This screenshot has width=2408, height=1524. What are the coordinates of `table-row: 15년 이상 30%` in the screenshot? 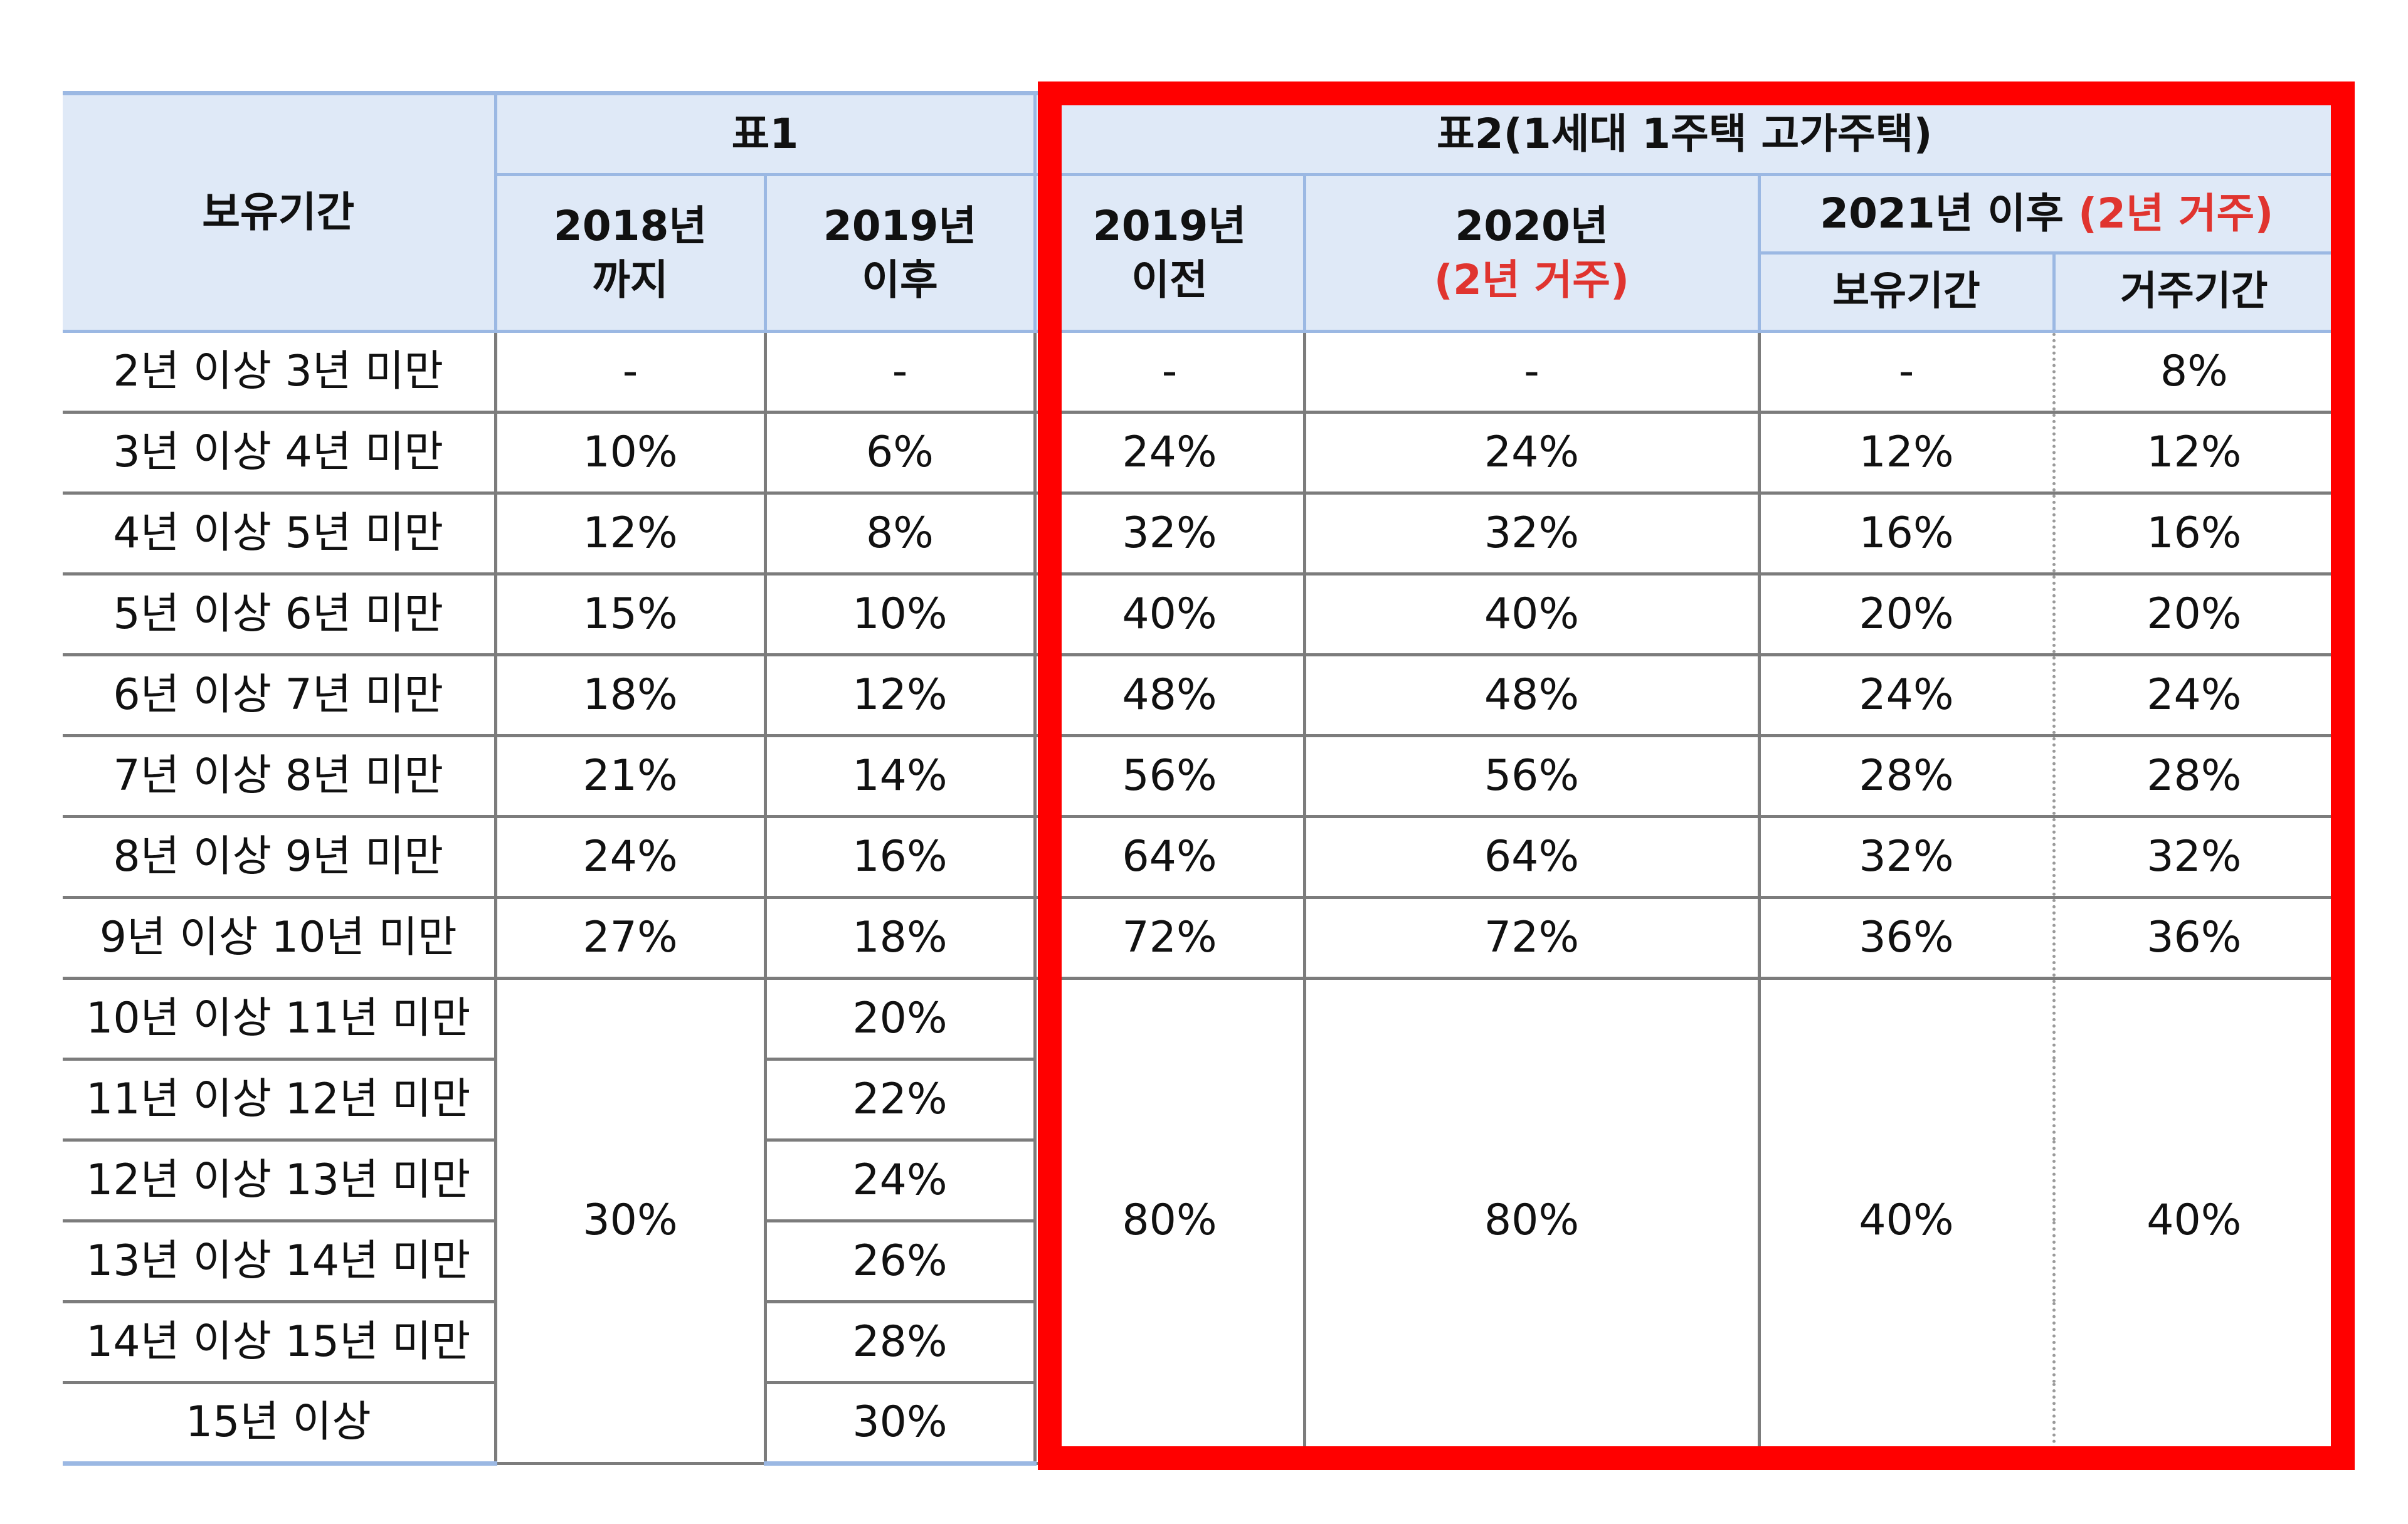 It's located at (1198, 1423).